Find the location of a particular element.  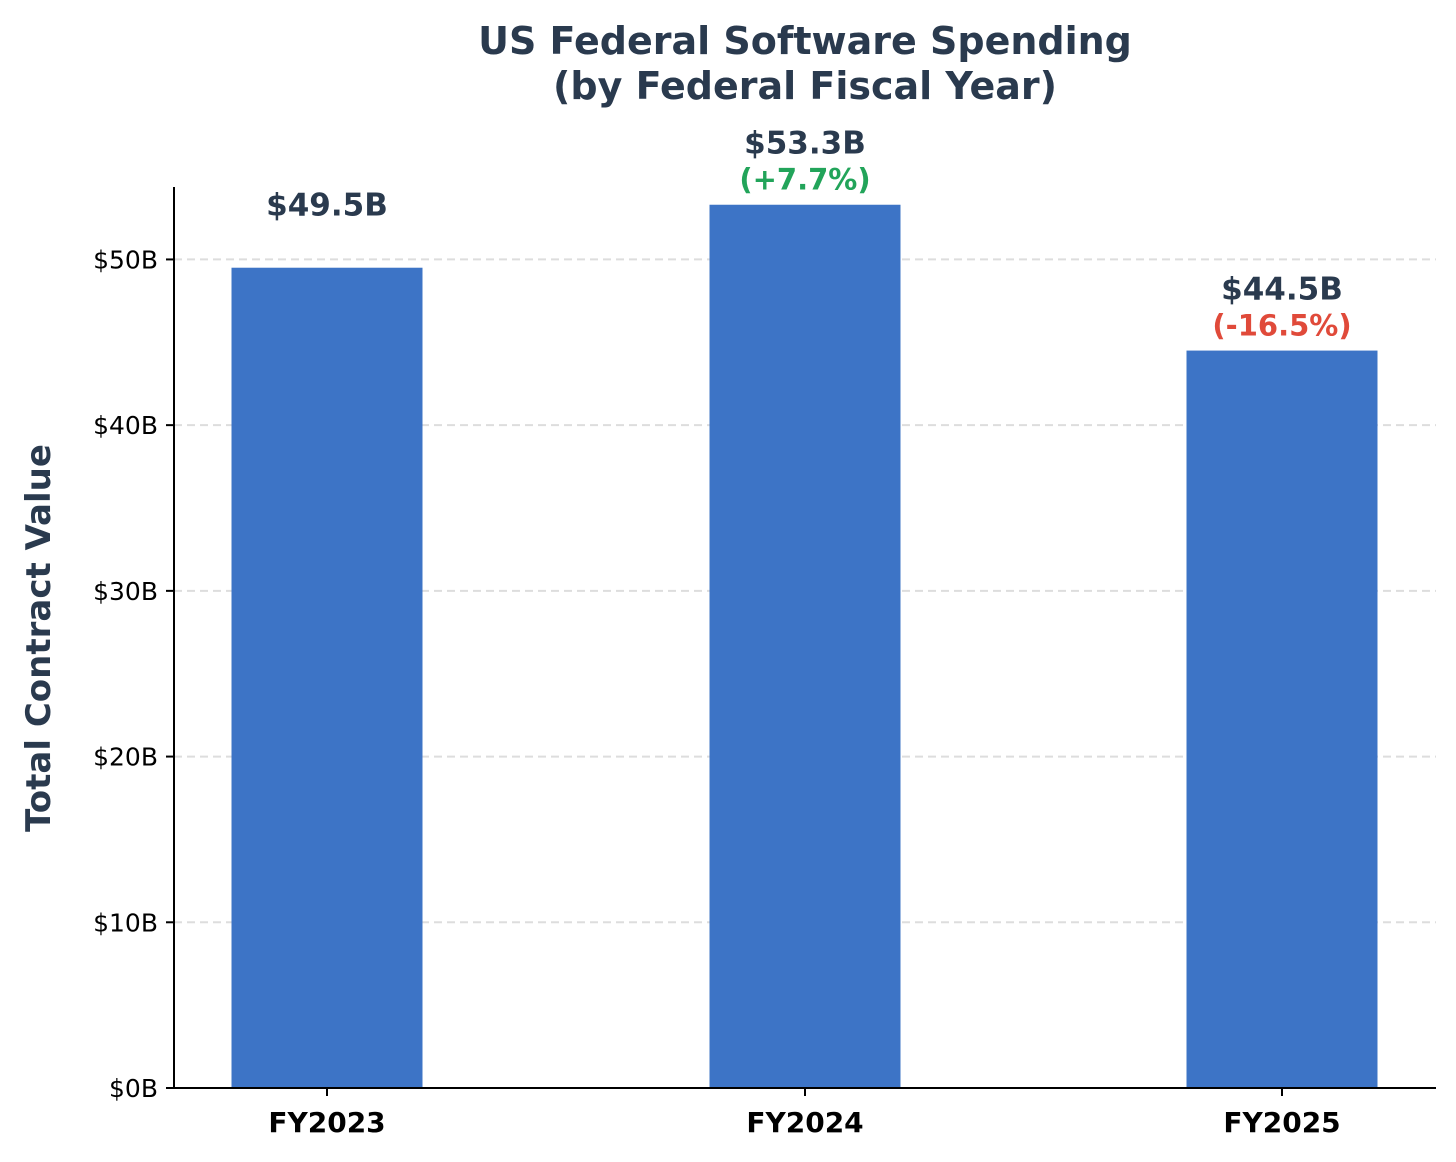

x-tick-label: FY2023 is located at coordinates (326, 1122).